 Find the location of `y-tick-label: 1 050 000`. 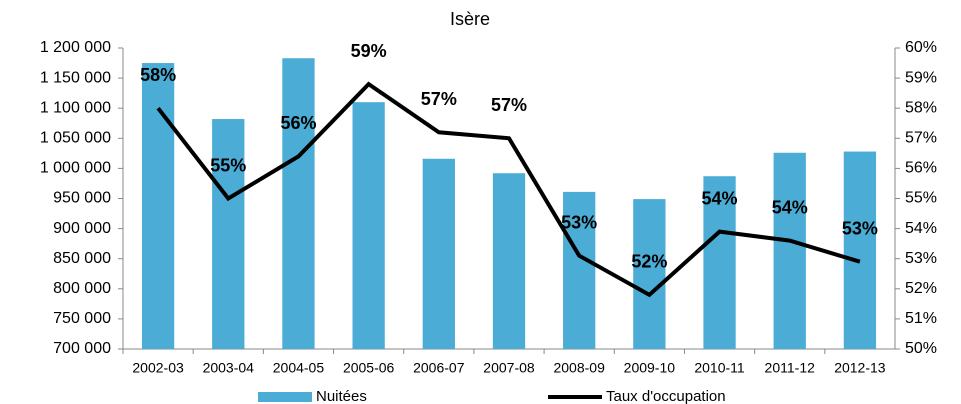

y-tick-label: 1 050 000 is located at coordinates (75, 138).